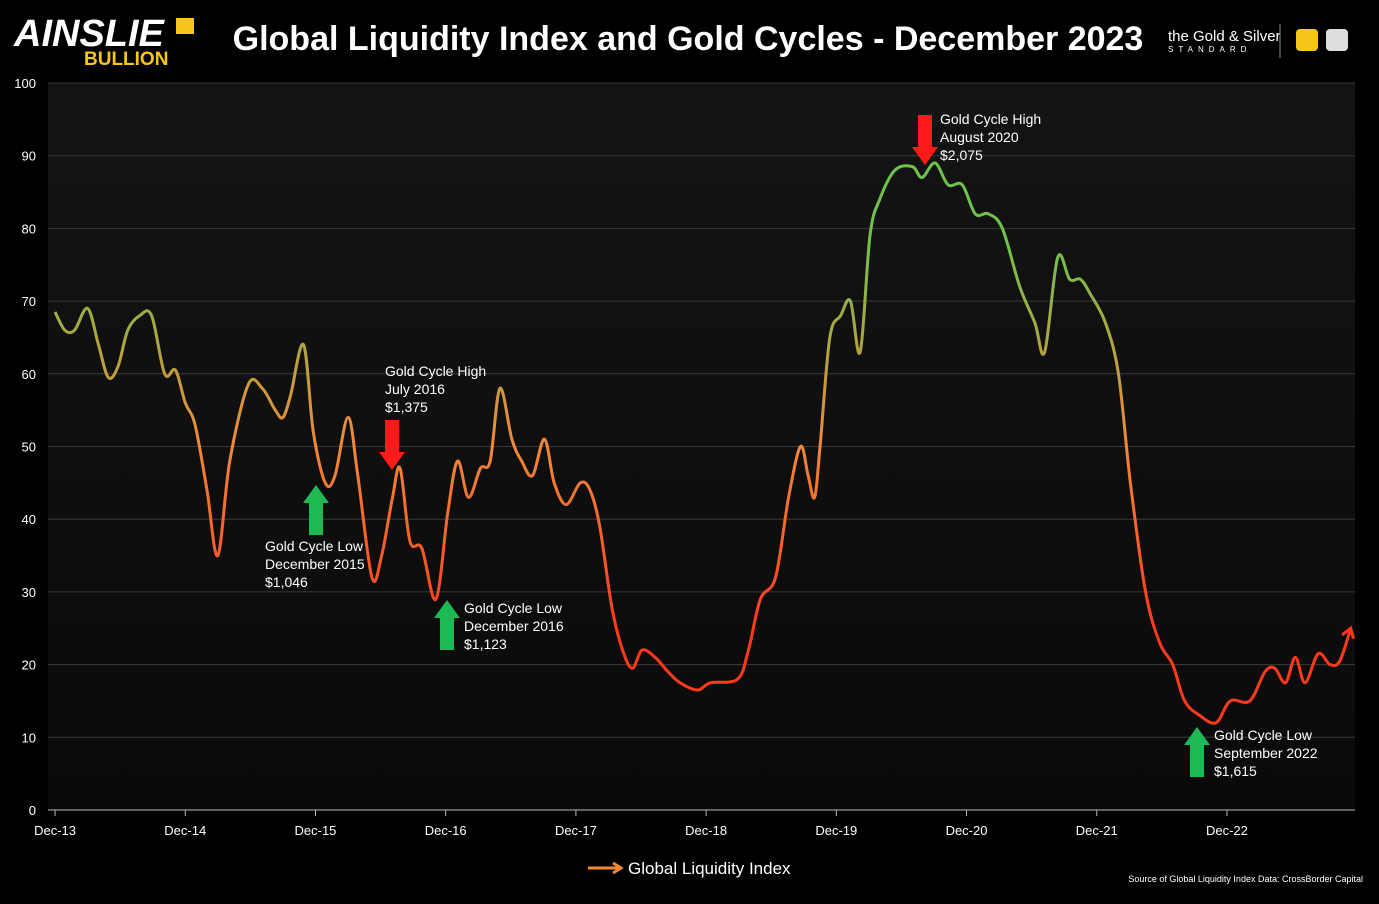  Describe the element at coordinates (1348, 632) in the screenshot. I see `line-arrowhead` at that location.